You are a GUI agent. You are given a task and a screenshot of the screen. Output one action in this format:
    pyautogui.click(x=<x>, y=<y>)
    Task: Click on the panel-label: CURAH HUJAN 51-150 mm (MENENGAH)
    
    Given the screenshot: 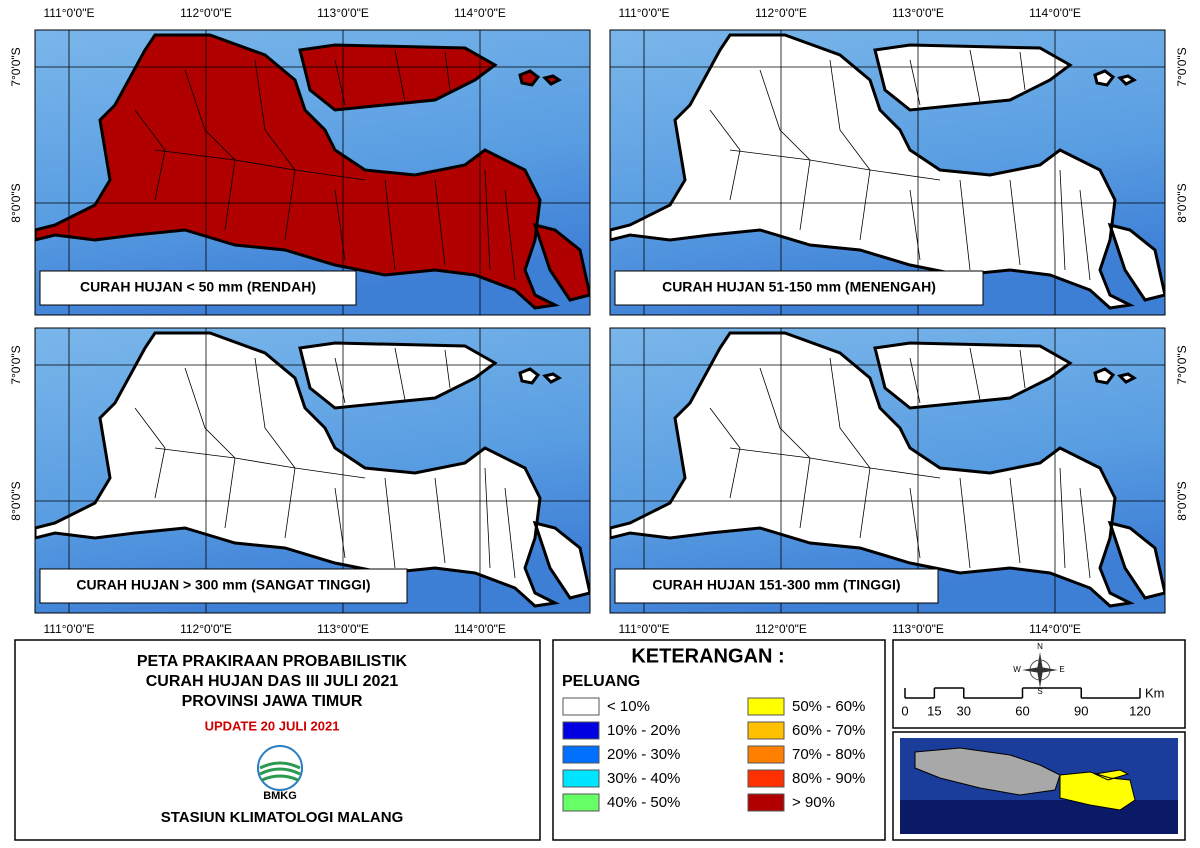 What is the action you would take?
    pyautogui.click(x=799, y=287)
    